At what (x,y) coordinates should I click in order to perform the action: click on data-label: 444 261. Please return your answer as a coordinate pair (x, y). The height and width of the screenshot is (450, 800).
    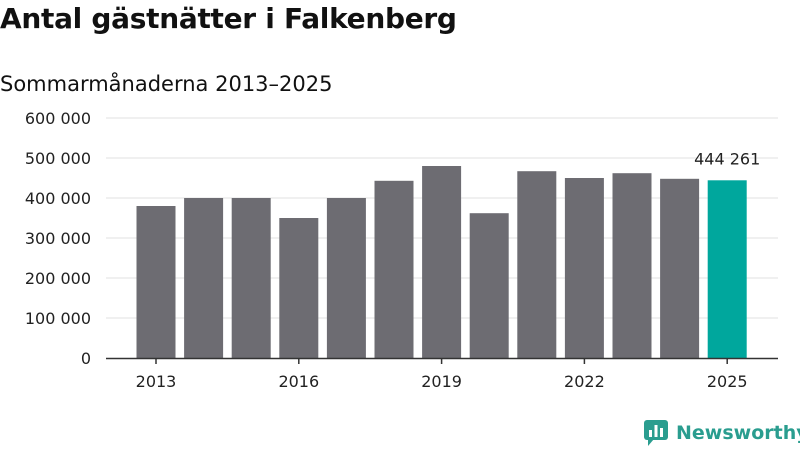
    Looking at the image, I should click on (727, 158).